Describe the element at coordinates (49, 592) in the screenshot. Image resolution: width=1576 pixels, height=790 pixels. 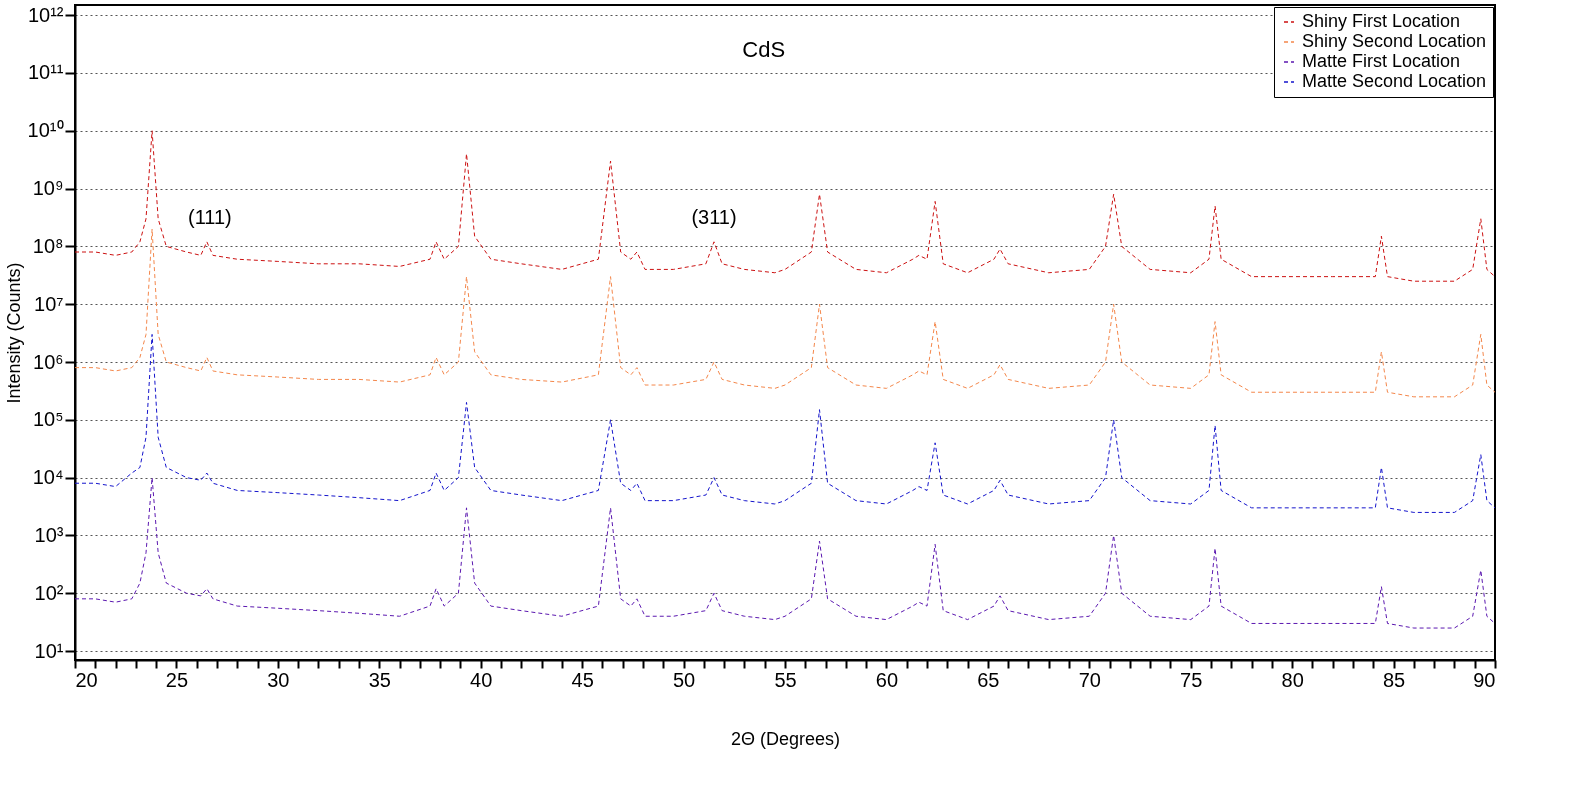
I see `y-tick-label: 10²` at that location.